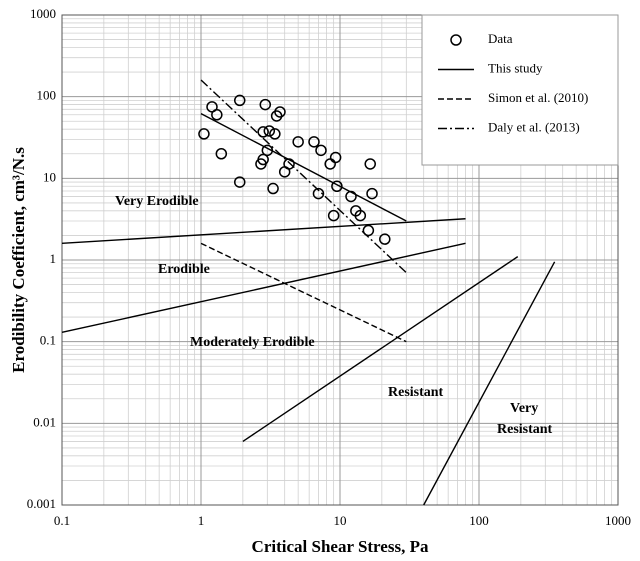 The image size is (640, 561). What do you see at coordinates (184, 269) in the screenshot?
I see `region-label: Erodible` at bounding box center [184, 269].